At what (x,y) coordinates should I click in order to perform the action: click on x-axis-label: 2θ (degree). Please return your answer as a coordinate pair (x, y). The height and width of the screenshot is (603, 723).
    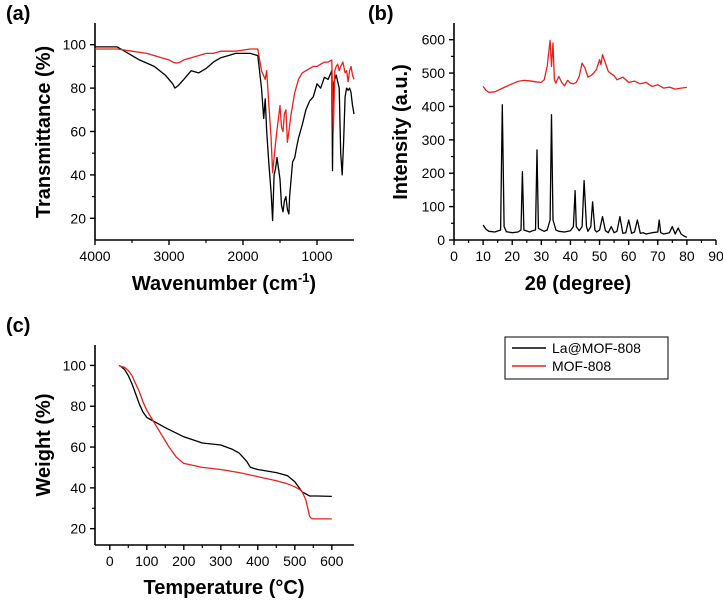
    Looking at the image, I should click on (578, 284).